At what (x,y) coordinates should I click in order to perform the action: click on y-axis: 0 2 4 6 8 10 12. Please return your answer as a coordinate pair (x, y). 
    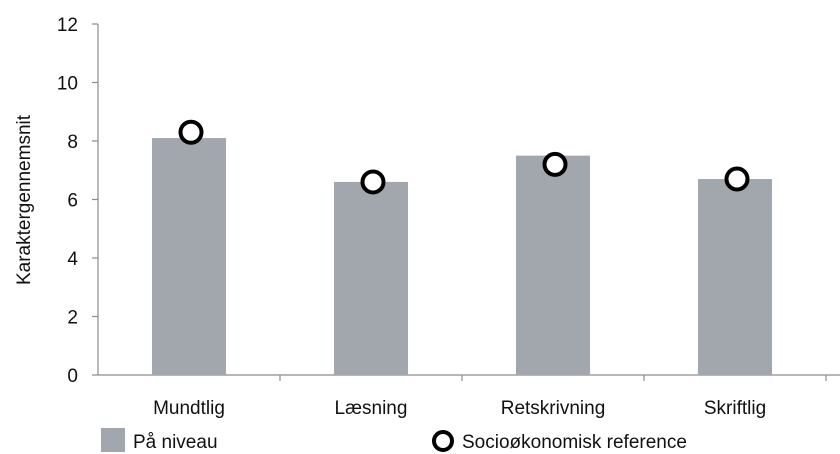
    Looking at the image, I should click on (78, 201).